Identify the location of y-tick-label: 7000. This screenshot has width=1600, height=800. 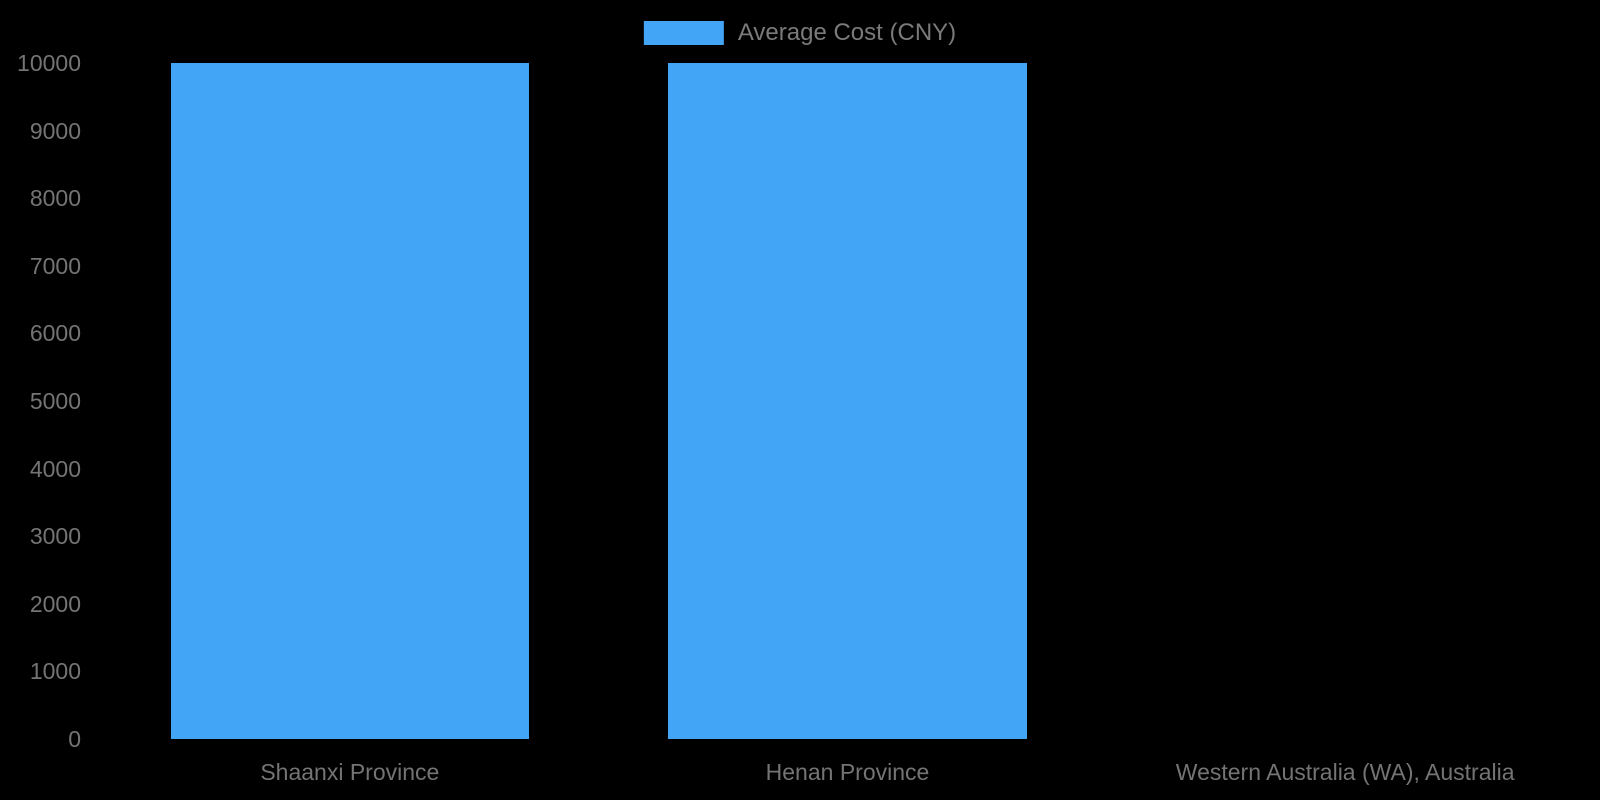
(55, 265).